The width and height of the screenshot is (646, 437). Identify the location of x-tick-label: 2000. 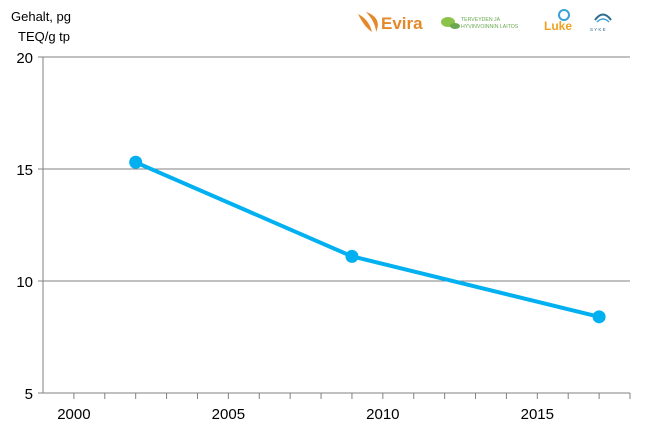
(73, 414).